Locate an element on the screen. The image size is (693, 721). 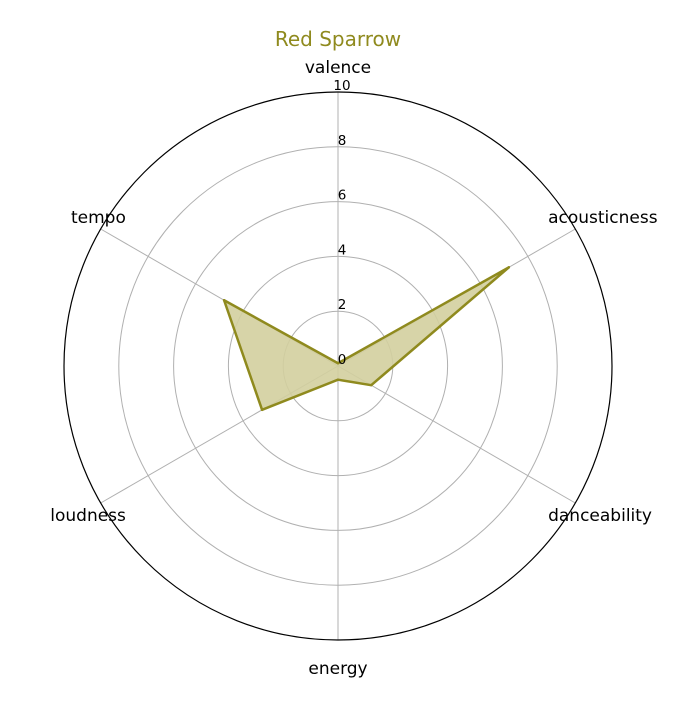
data-point-energy is located at coordinates (338, 379).